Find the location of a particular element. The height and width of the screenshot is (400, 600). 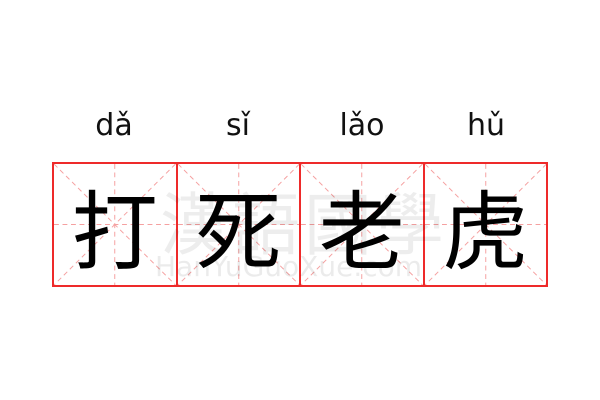

character-cell: 老 is located at coordinates (363, 224).